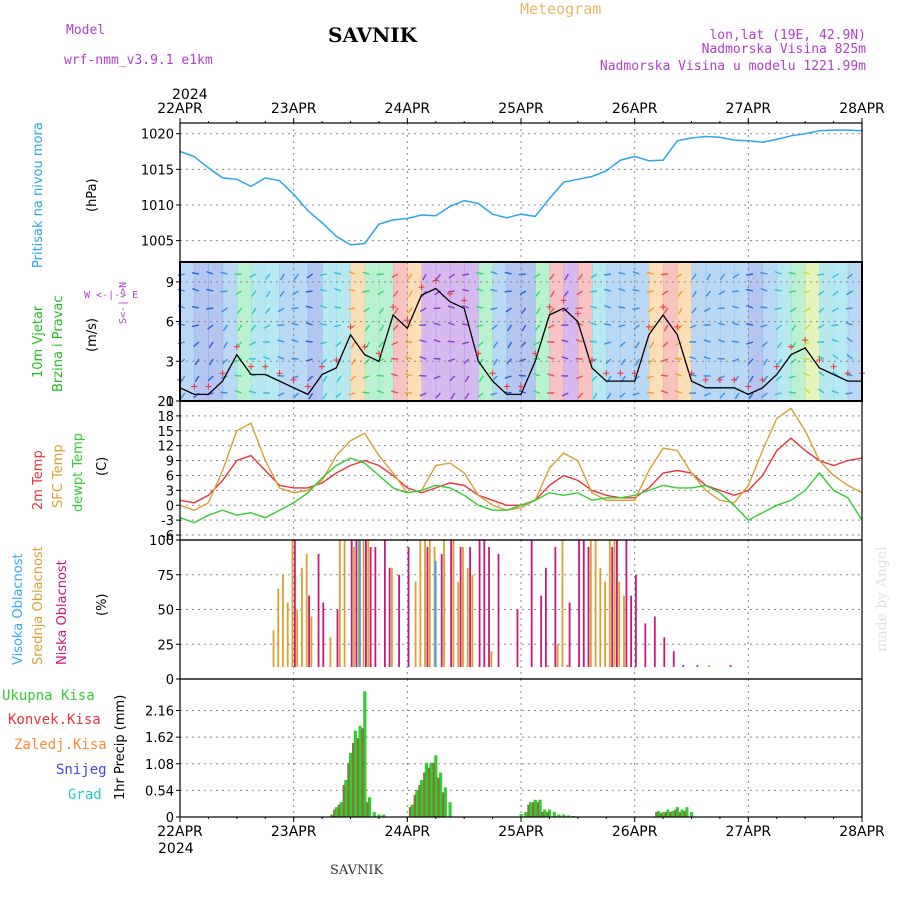  What do you see at coordinates (159, 738) in the screenshot?
I see `y-tick-label: 1.62` at bounding box center [159, 738].